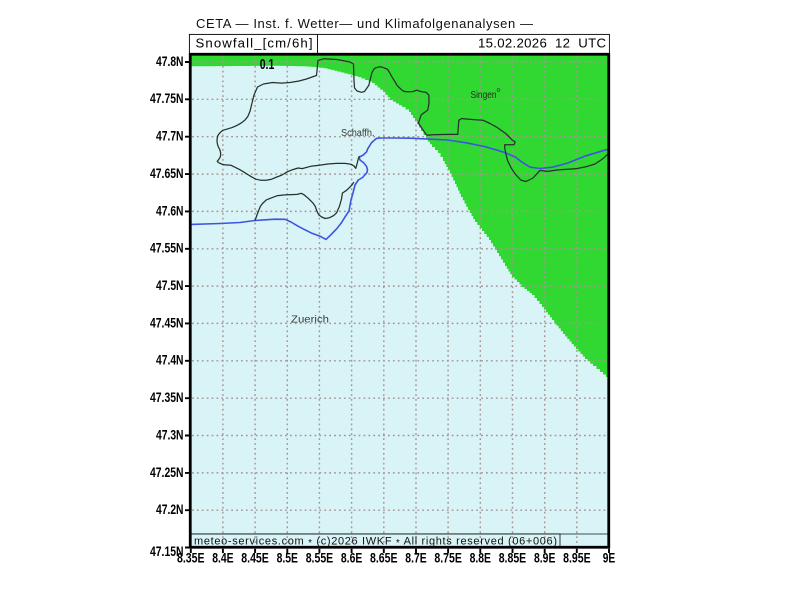 The width and height of the screenshot is (800, 600). What do you see at coordinates (167, 472) in the screenshot?
I see `svg-text: 47.25N` at bounding box center [167, 472].